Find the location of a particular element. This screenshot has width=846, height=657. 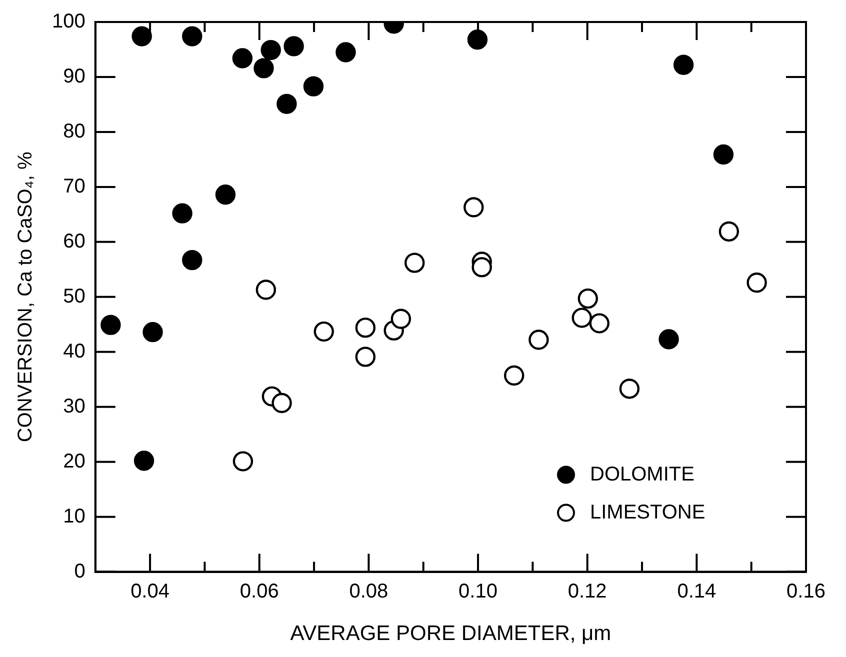

y-tick-label: 50 is located at coordinates (74, 296).